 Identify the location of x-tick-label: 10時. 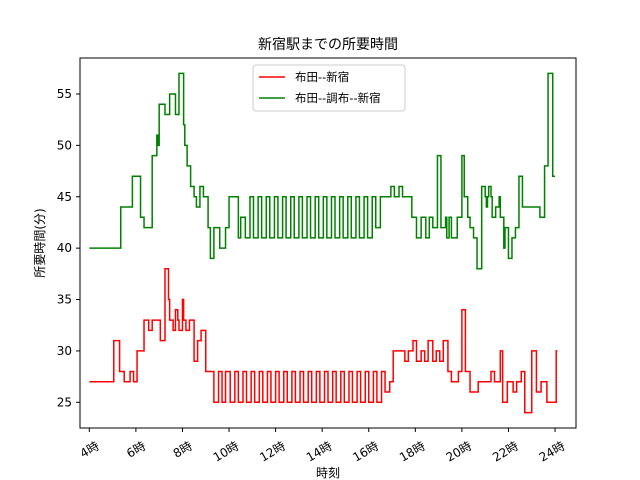
(226, 452).